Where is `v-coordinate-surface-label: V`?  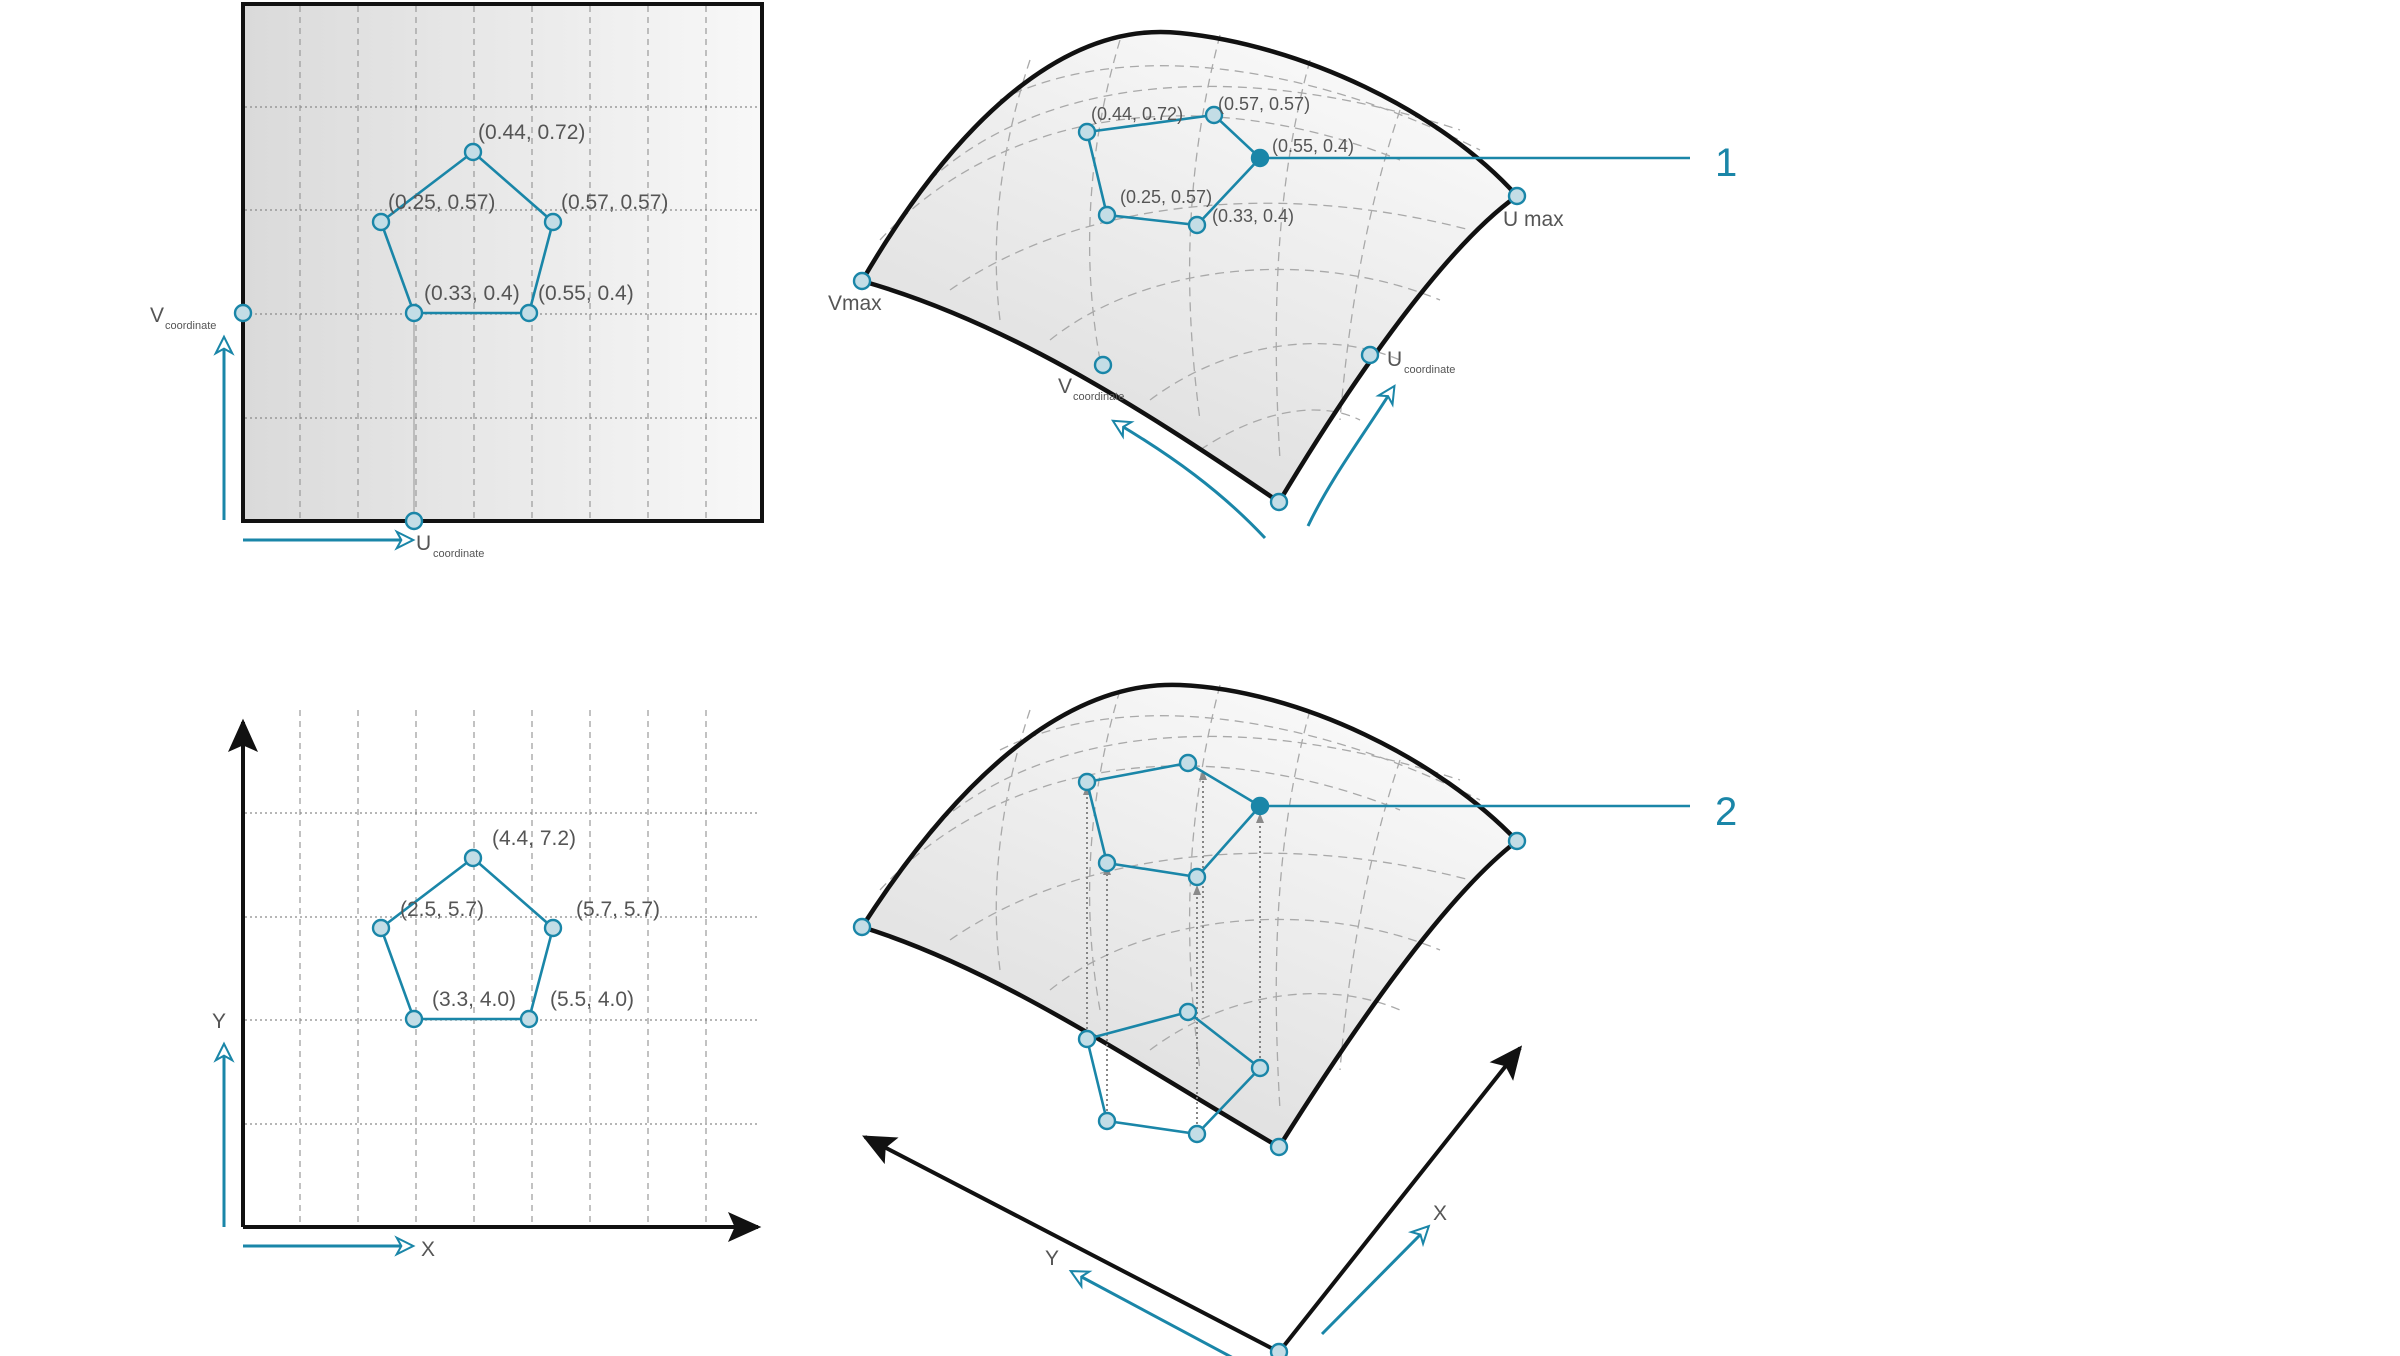
v-coordinate-surface-label: V is located at coordinates (1065, 386).